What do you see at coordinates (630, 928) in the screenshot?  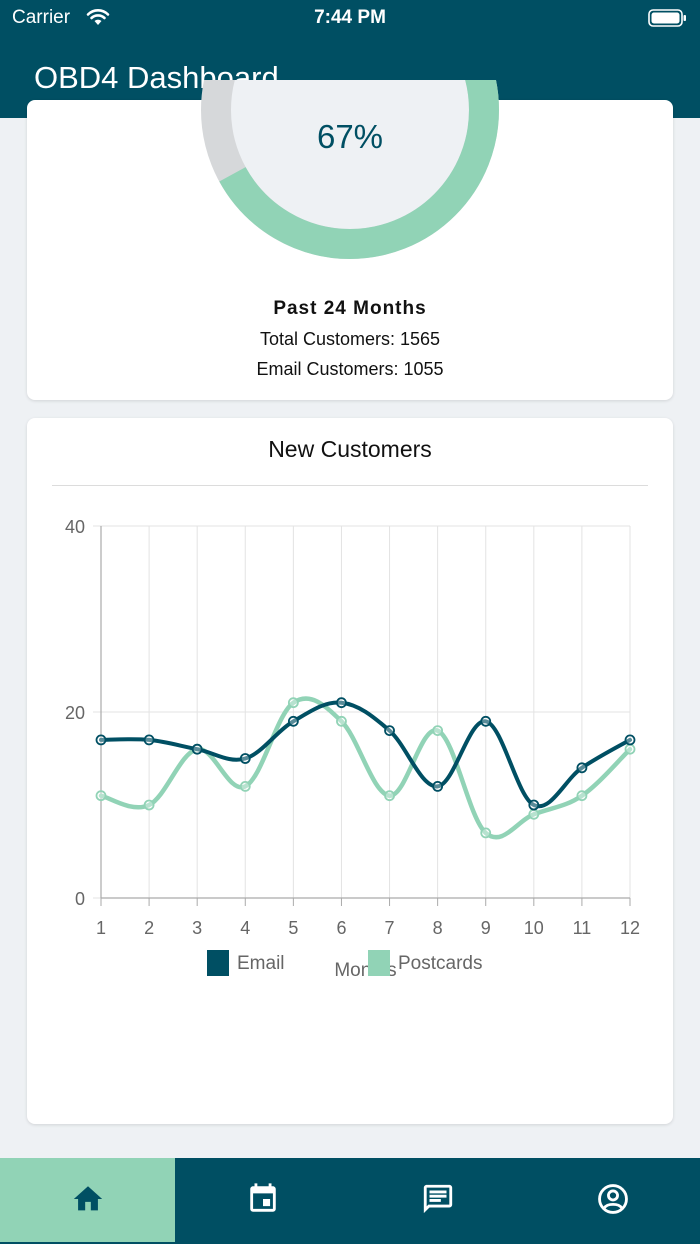 I see `x-tick-label: 12` at bounding box center [630, 928].